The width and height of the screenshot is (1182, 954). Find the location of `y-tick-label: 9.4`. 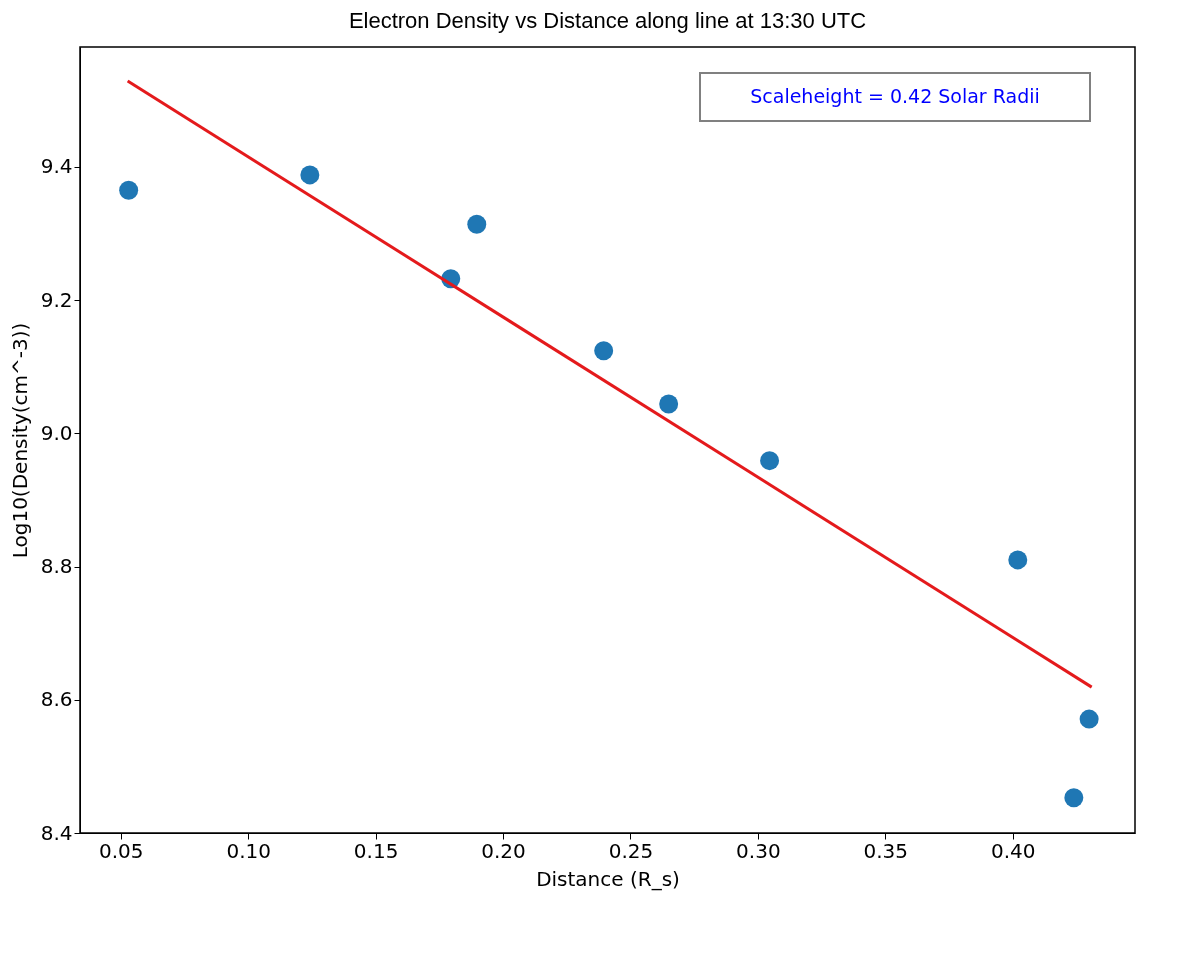

y-tick-label: 9.4 is located at coordinates (56, 166).